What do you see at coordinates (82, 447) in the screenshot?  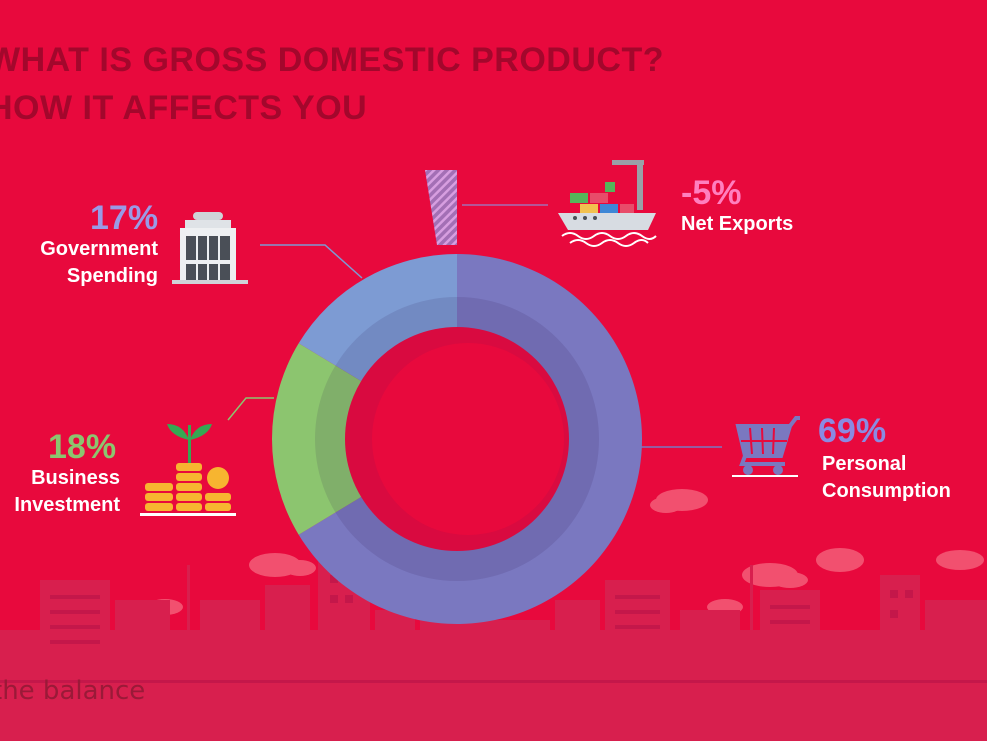 I see `business-investment-value: 18%` at bounding box center [82, 447].